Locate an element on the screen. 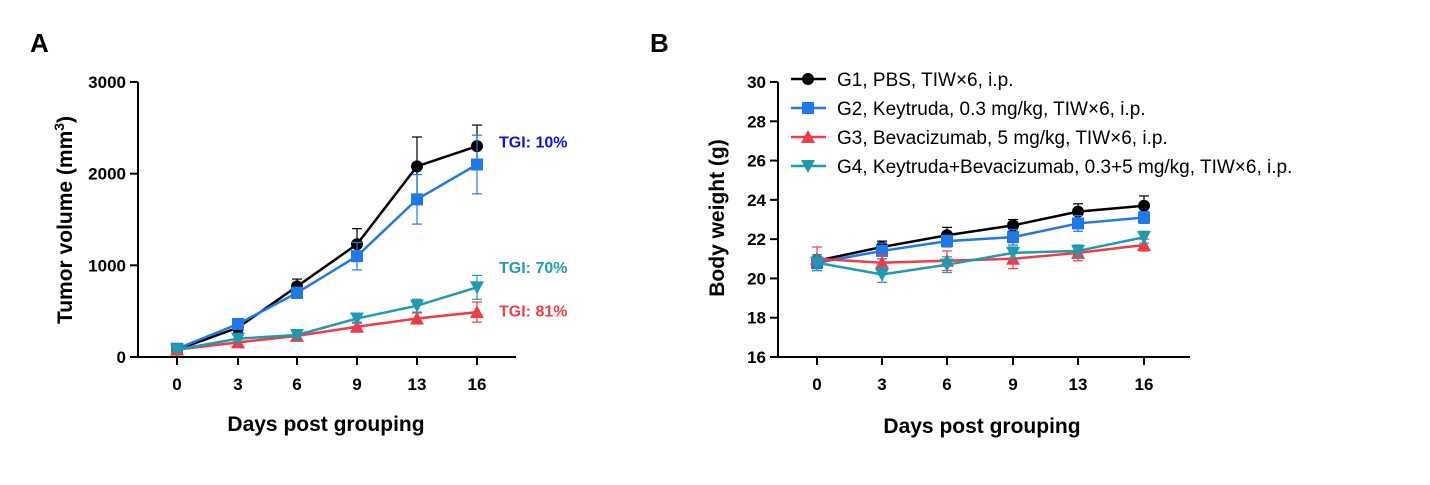 The width and height of the screenshot is (1430, 485). panel-b-x-tick-label: 6 is located at coordinates (946, 384).